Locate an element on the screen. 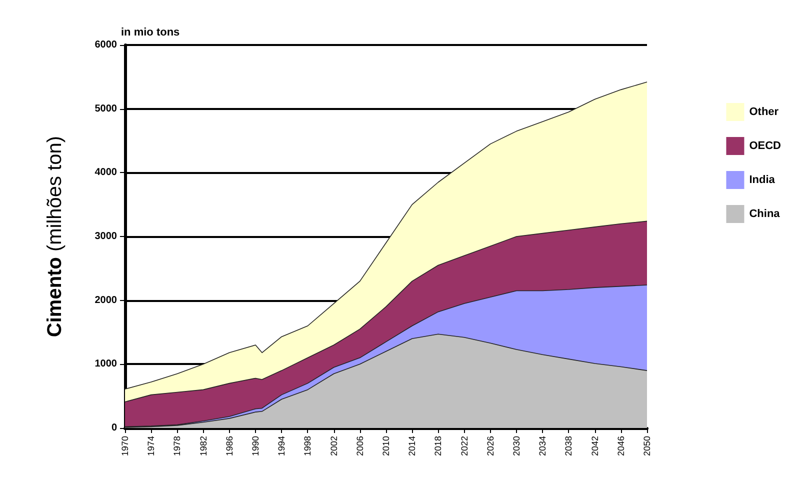 The width and height of the screenshot is (804, 496). x-tick-label: 1982 is located at coordinates (203, 446).